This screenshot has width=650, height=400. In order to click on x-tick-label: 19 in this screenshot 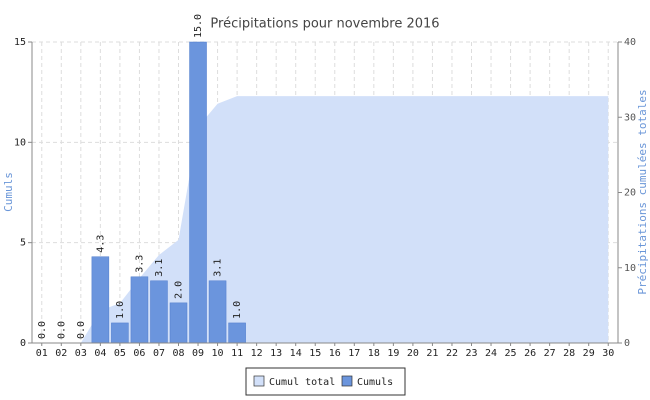, I will do `click(393, 353)`.